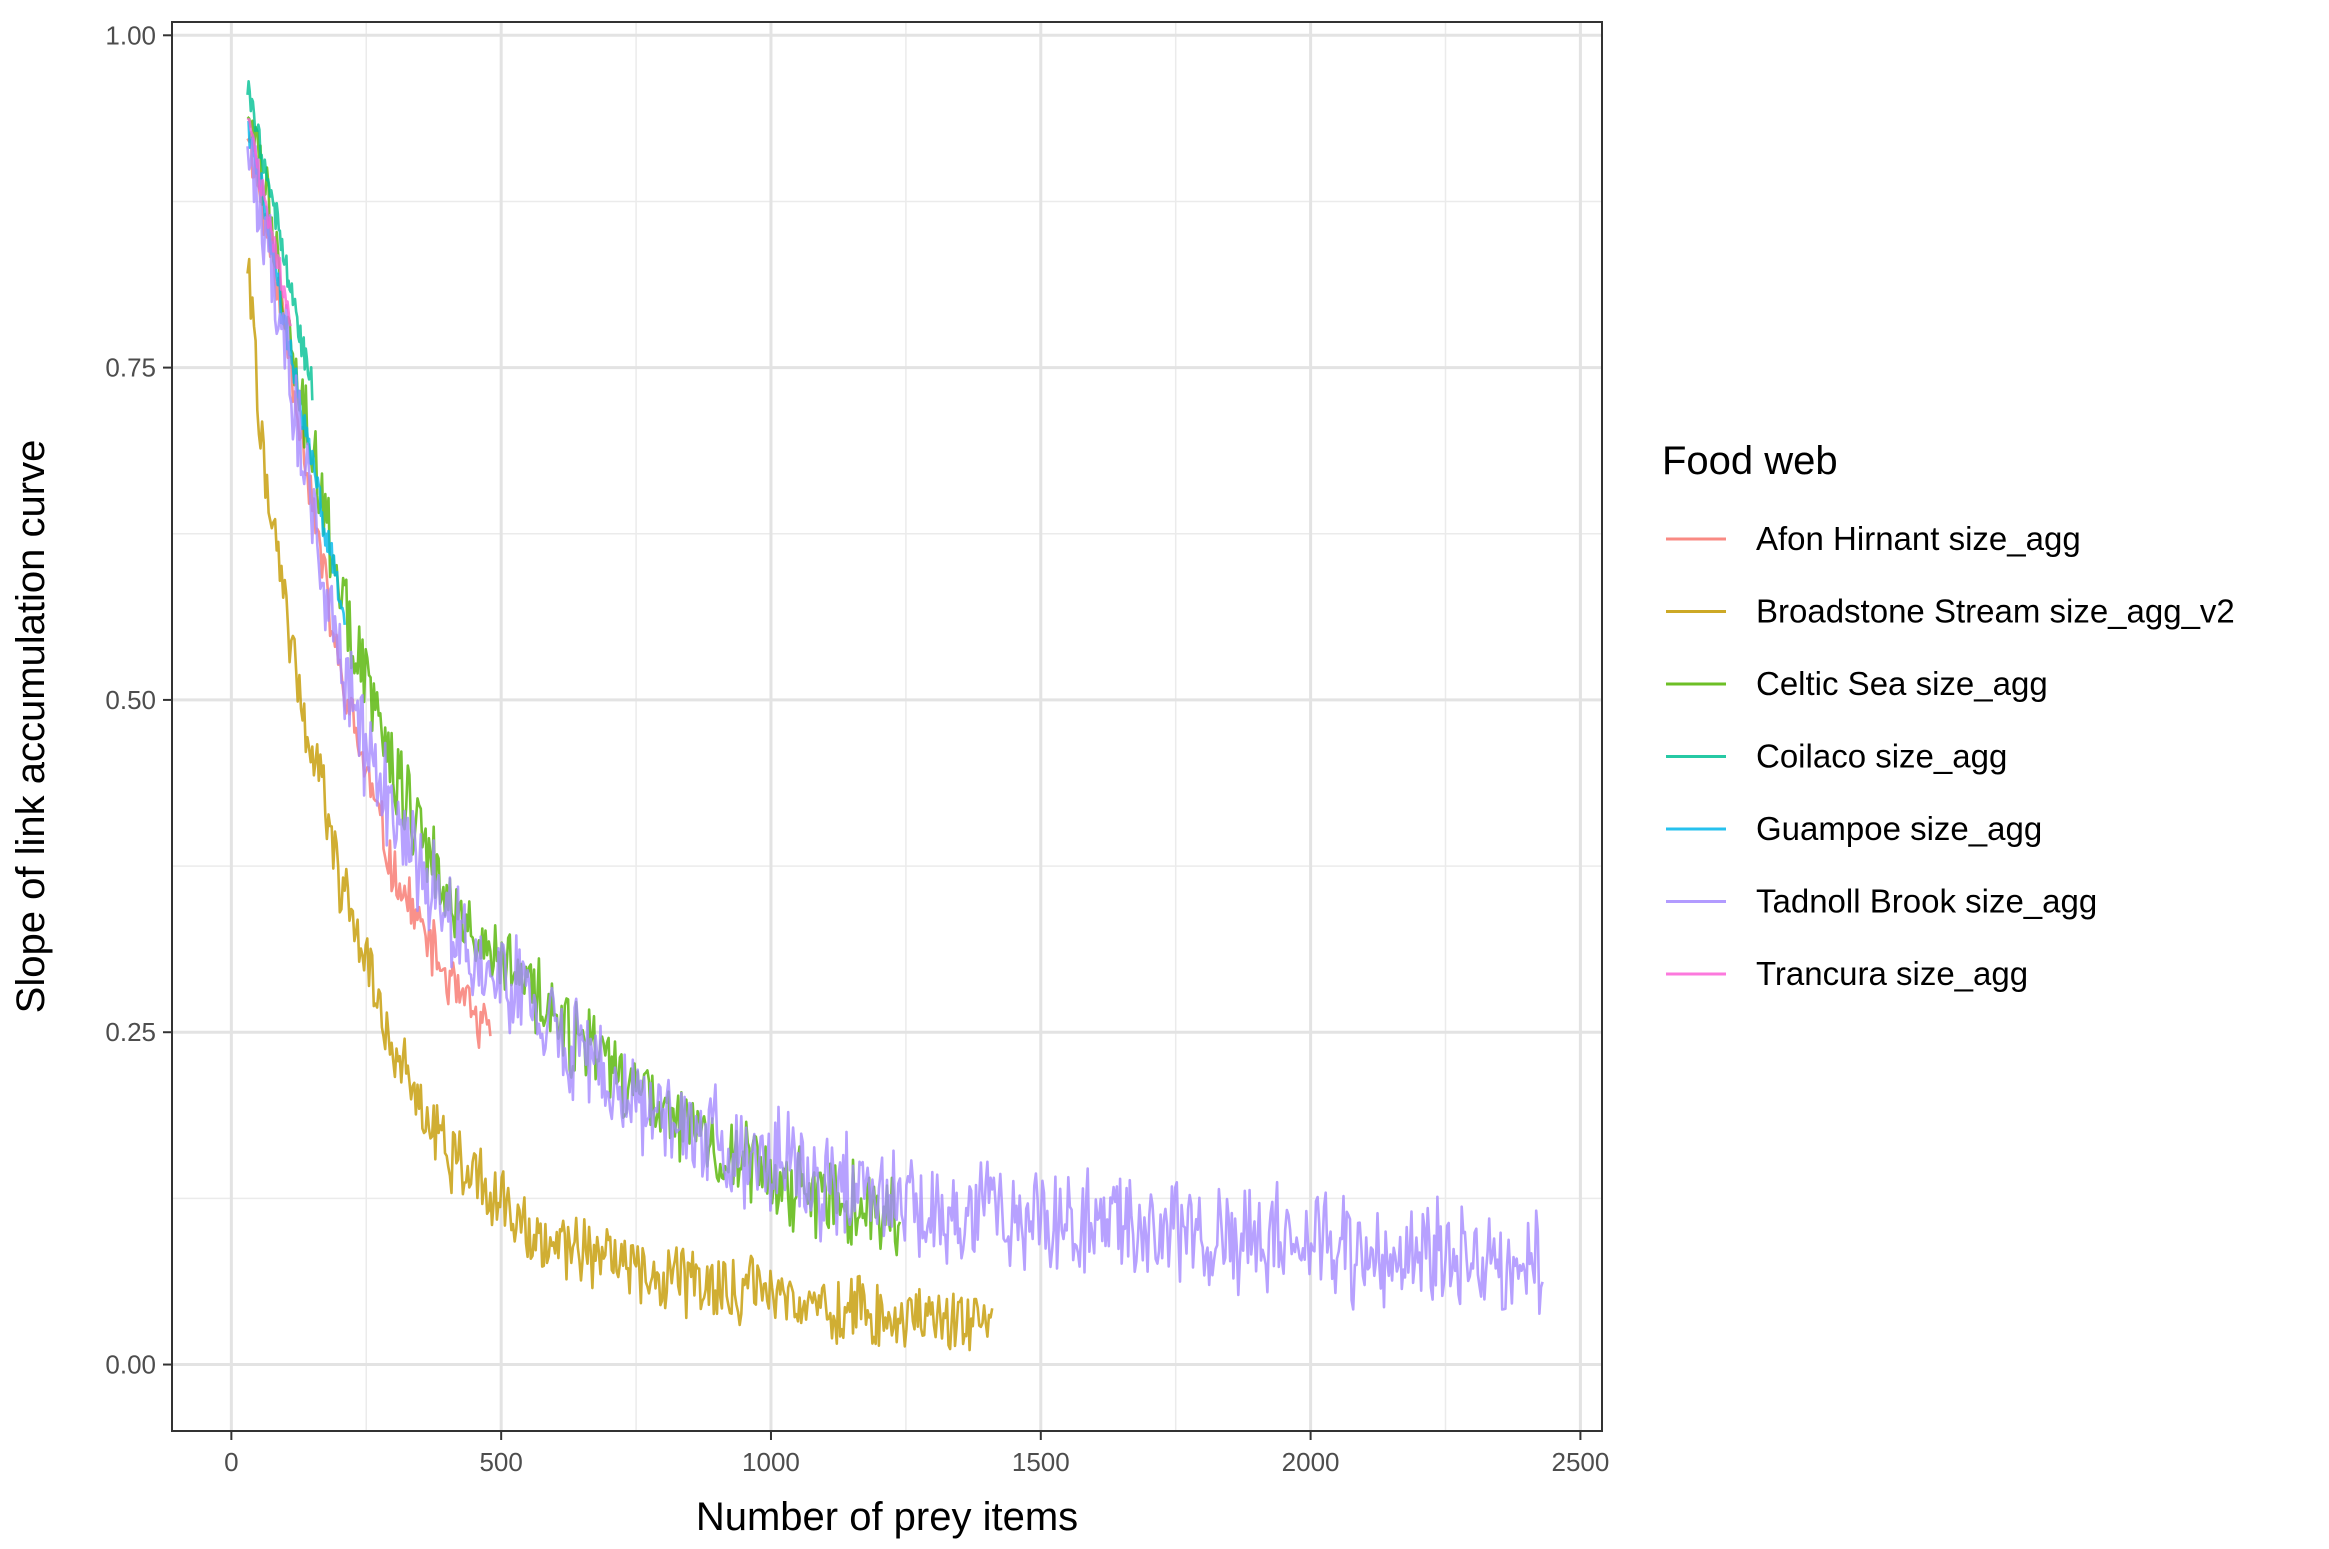 The image size is (2329, 1549). Describe the element at coordinates (130, 1365) in the screenshot. I see `y-tick-label: 0.00` at that location.